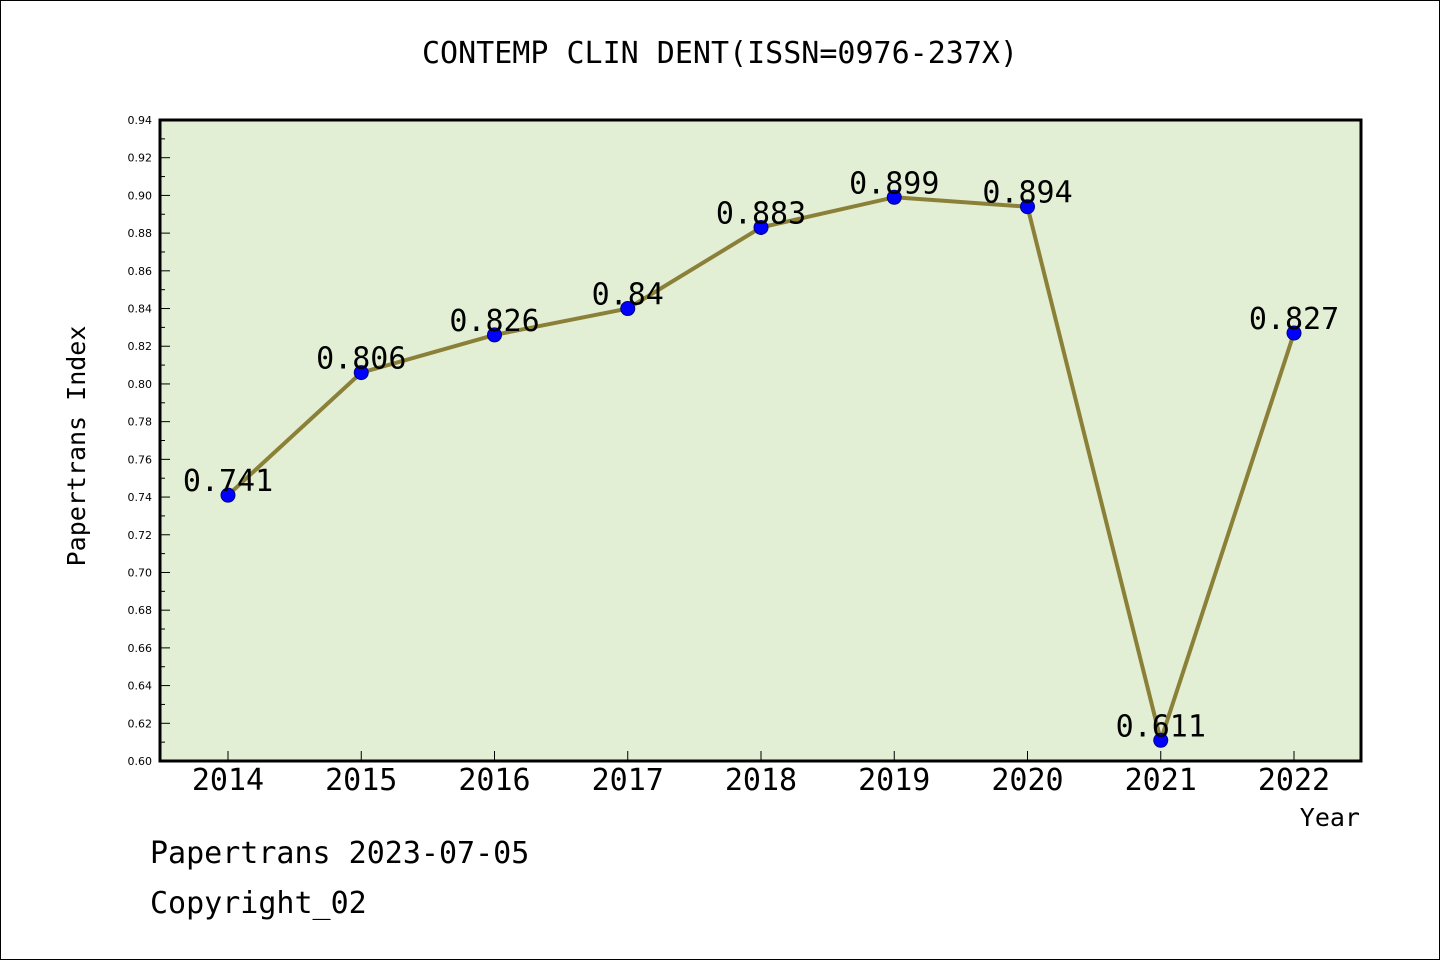 The width and height of the screenshot is (1440, 960). Describe the element at coordinates (1027, 193) in the screenshot. I see `data-label: 0.894` at that location.